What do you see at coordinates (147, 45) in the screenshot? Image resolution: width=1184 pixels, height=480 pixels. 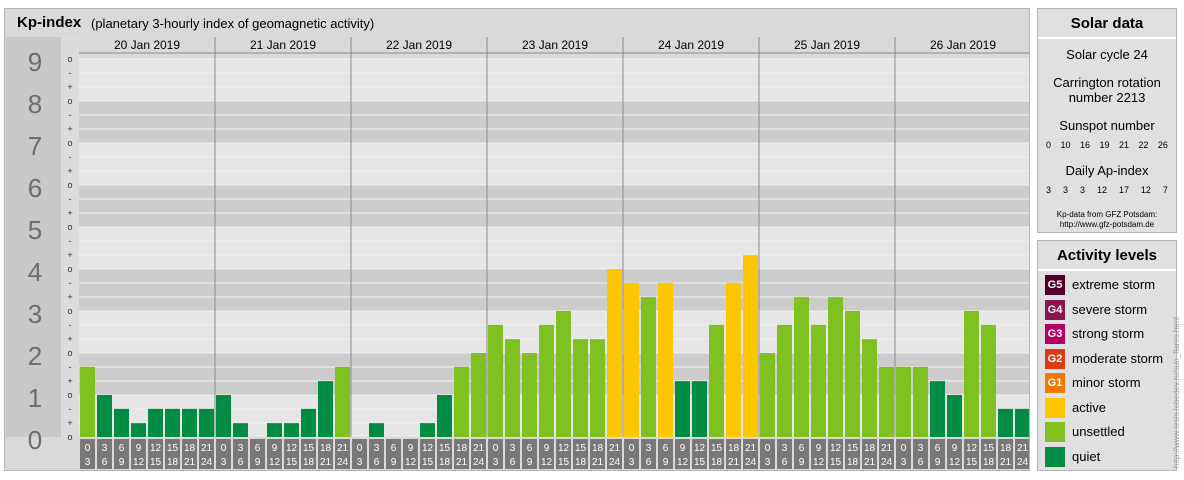 I see `day-label: 20 Jan 2019` at bounding box center [147, 45].